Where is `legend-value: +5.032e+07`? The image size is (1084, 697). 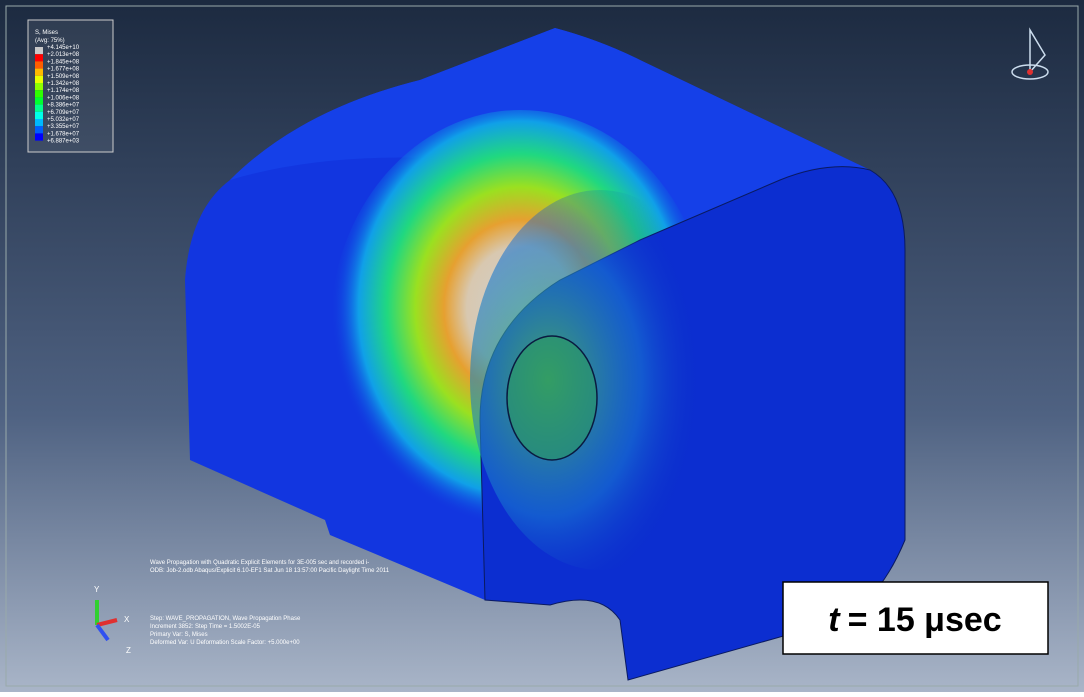 legend-value: +5.032e+07 is located at coordinates (63, 120).